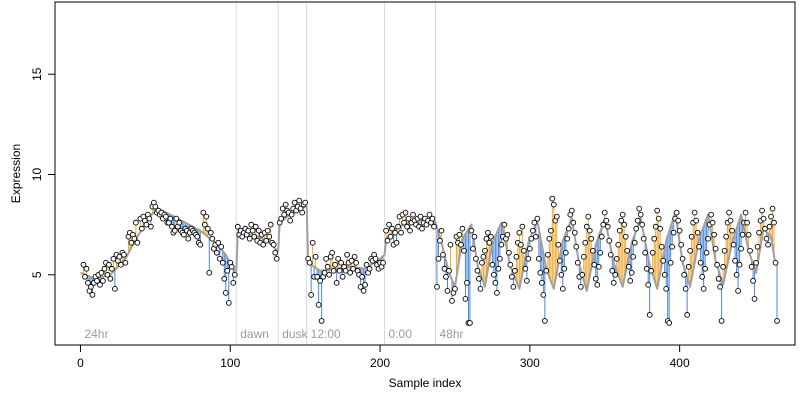 This screenshot has height=400, width=800. What do you see at coordinates (80, 363) in the screenshot?
I see `x-tick-label-0: 0` at bounding box center [80, 363].